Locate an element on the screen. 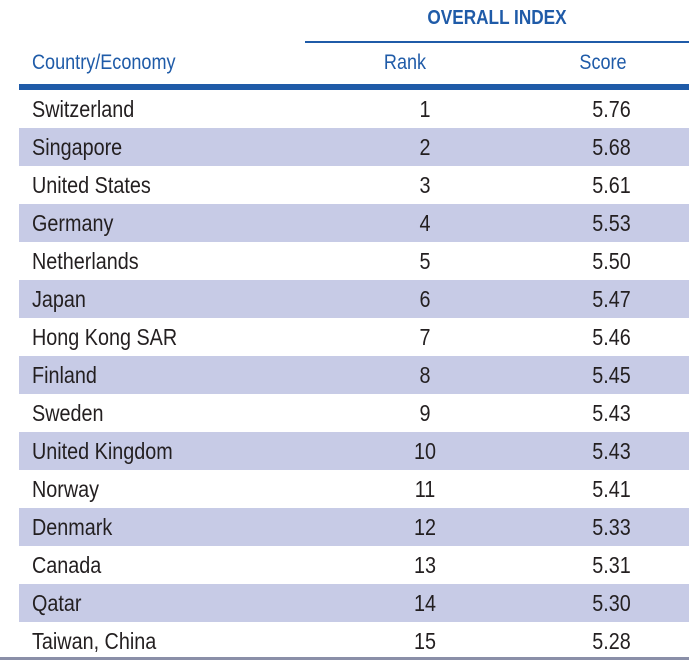 The image size is (689, 660). cell-rank: 12 is located at coordinates (425, 527).